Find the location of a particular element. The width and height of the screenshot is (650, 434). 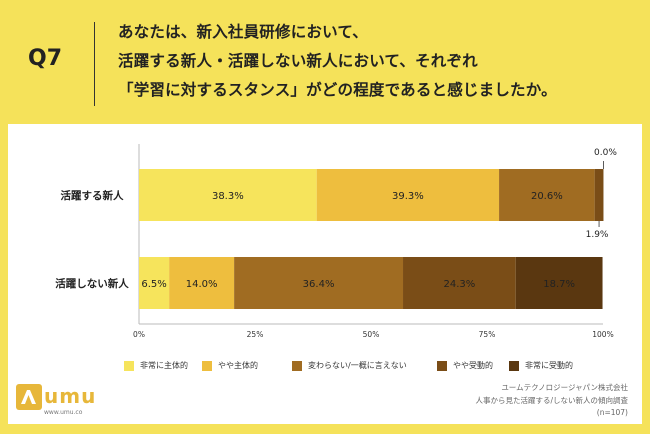

legend-label: 変わらない/一概に言えない is located at coordinates (357, 365).